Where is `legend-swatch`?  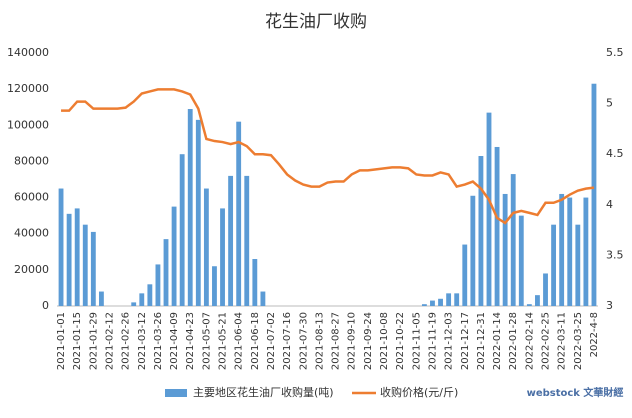 legend-swatch is located at coordinates (176, 393).